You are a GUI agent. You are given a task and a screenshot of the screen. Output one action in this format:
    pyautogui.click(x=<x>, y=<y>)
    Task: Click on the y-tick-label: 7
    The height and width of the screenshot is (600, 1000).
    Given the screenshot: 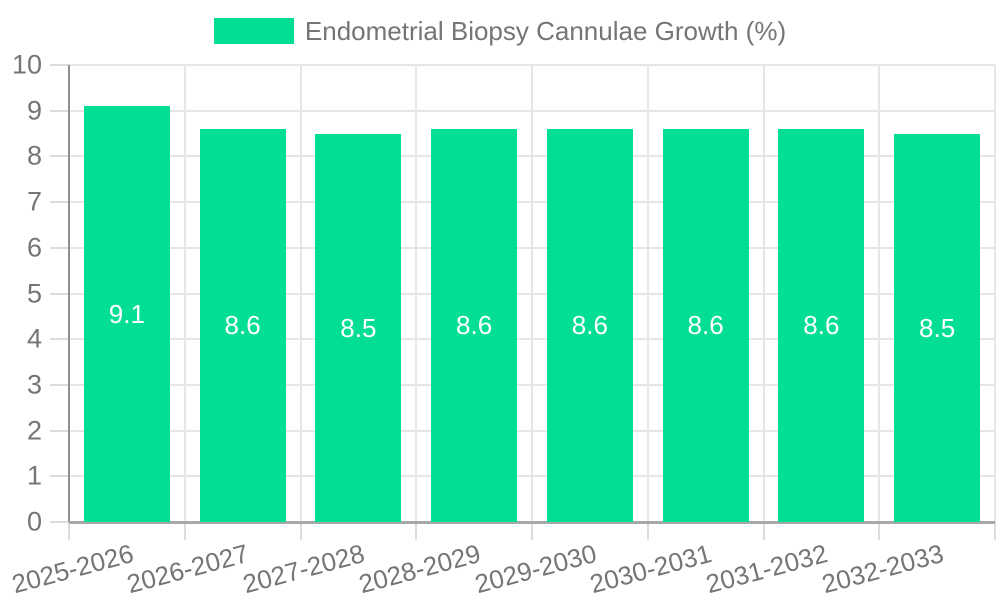 What is the action you would take?
    pyautogui.click(x=34, y=201)
    